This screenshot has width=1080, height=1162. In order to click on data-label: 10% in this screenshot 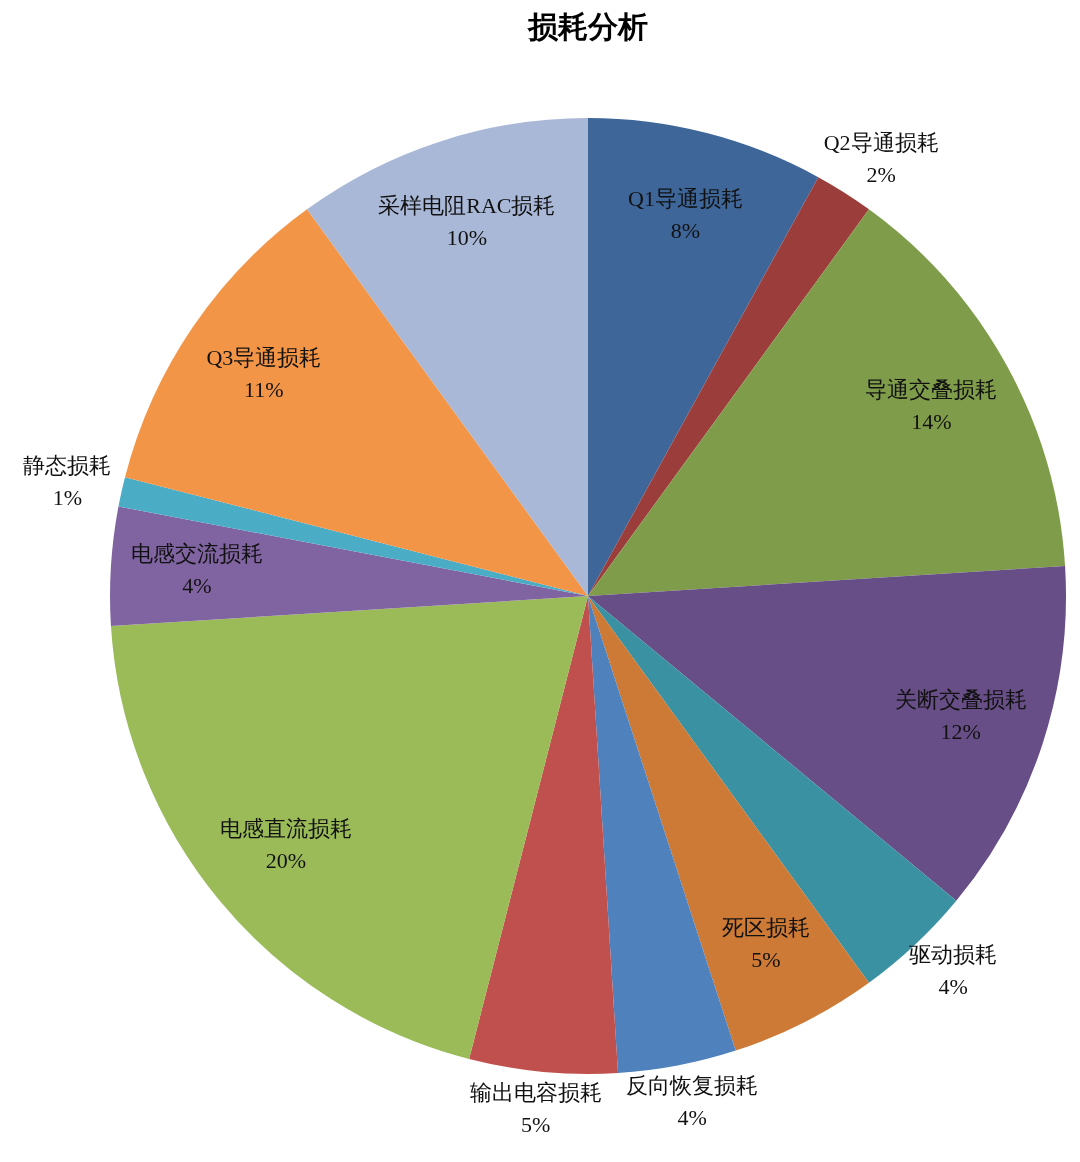, I will do `click(467, 238)`.